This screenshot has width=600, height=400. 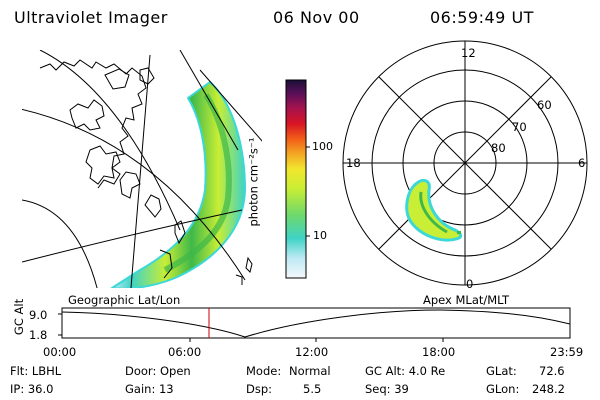 I want to click on time-tick-1200: 12:00, so click(x=312, y=352).